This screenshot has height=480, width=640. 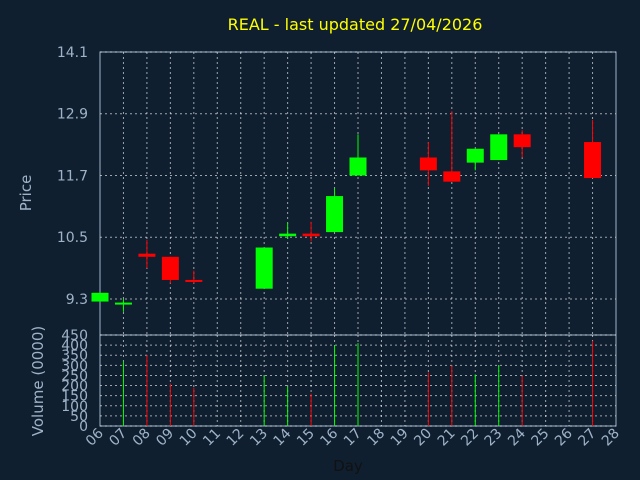 What do you see at coordinates (79, 417) in the screenshot?
I see `volume-y-tick-label: 50` at bounding box center [79, 417].